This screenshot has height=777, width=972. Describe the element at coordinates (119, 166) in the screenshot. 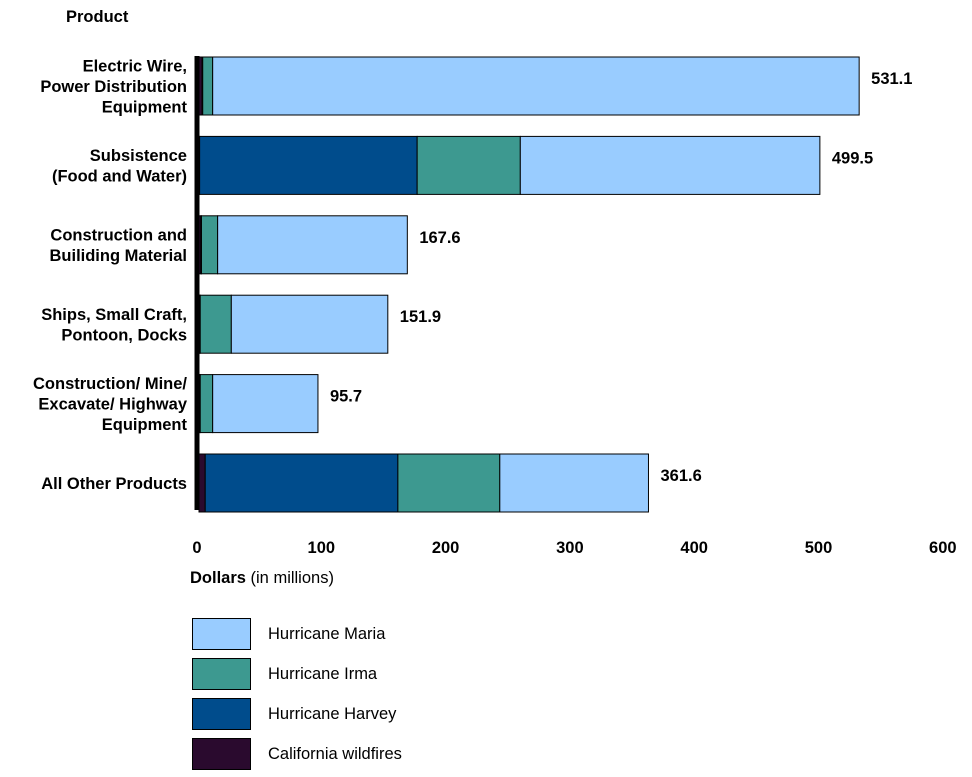

I see `category-label: Subsistence (Food and Water)` at that location.